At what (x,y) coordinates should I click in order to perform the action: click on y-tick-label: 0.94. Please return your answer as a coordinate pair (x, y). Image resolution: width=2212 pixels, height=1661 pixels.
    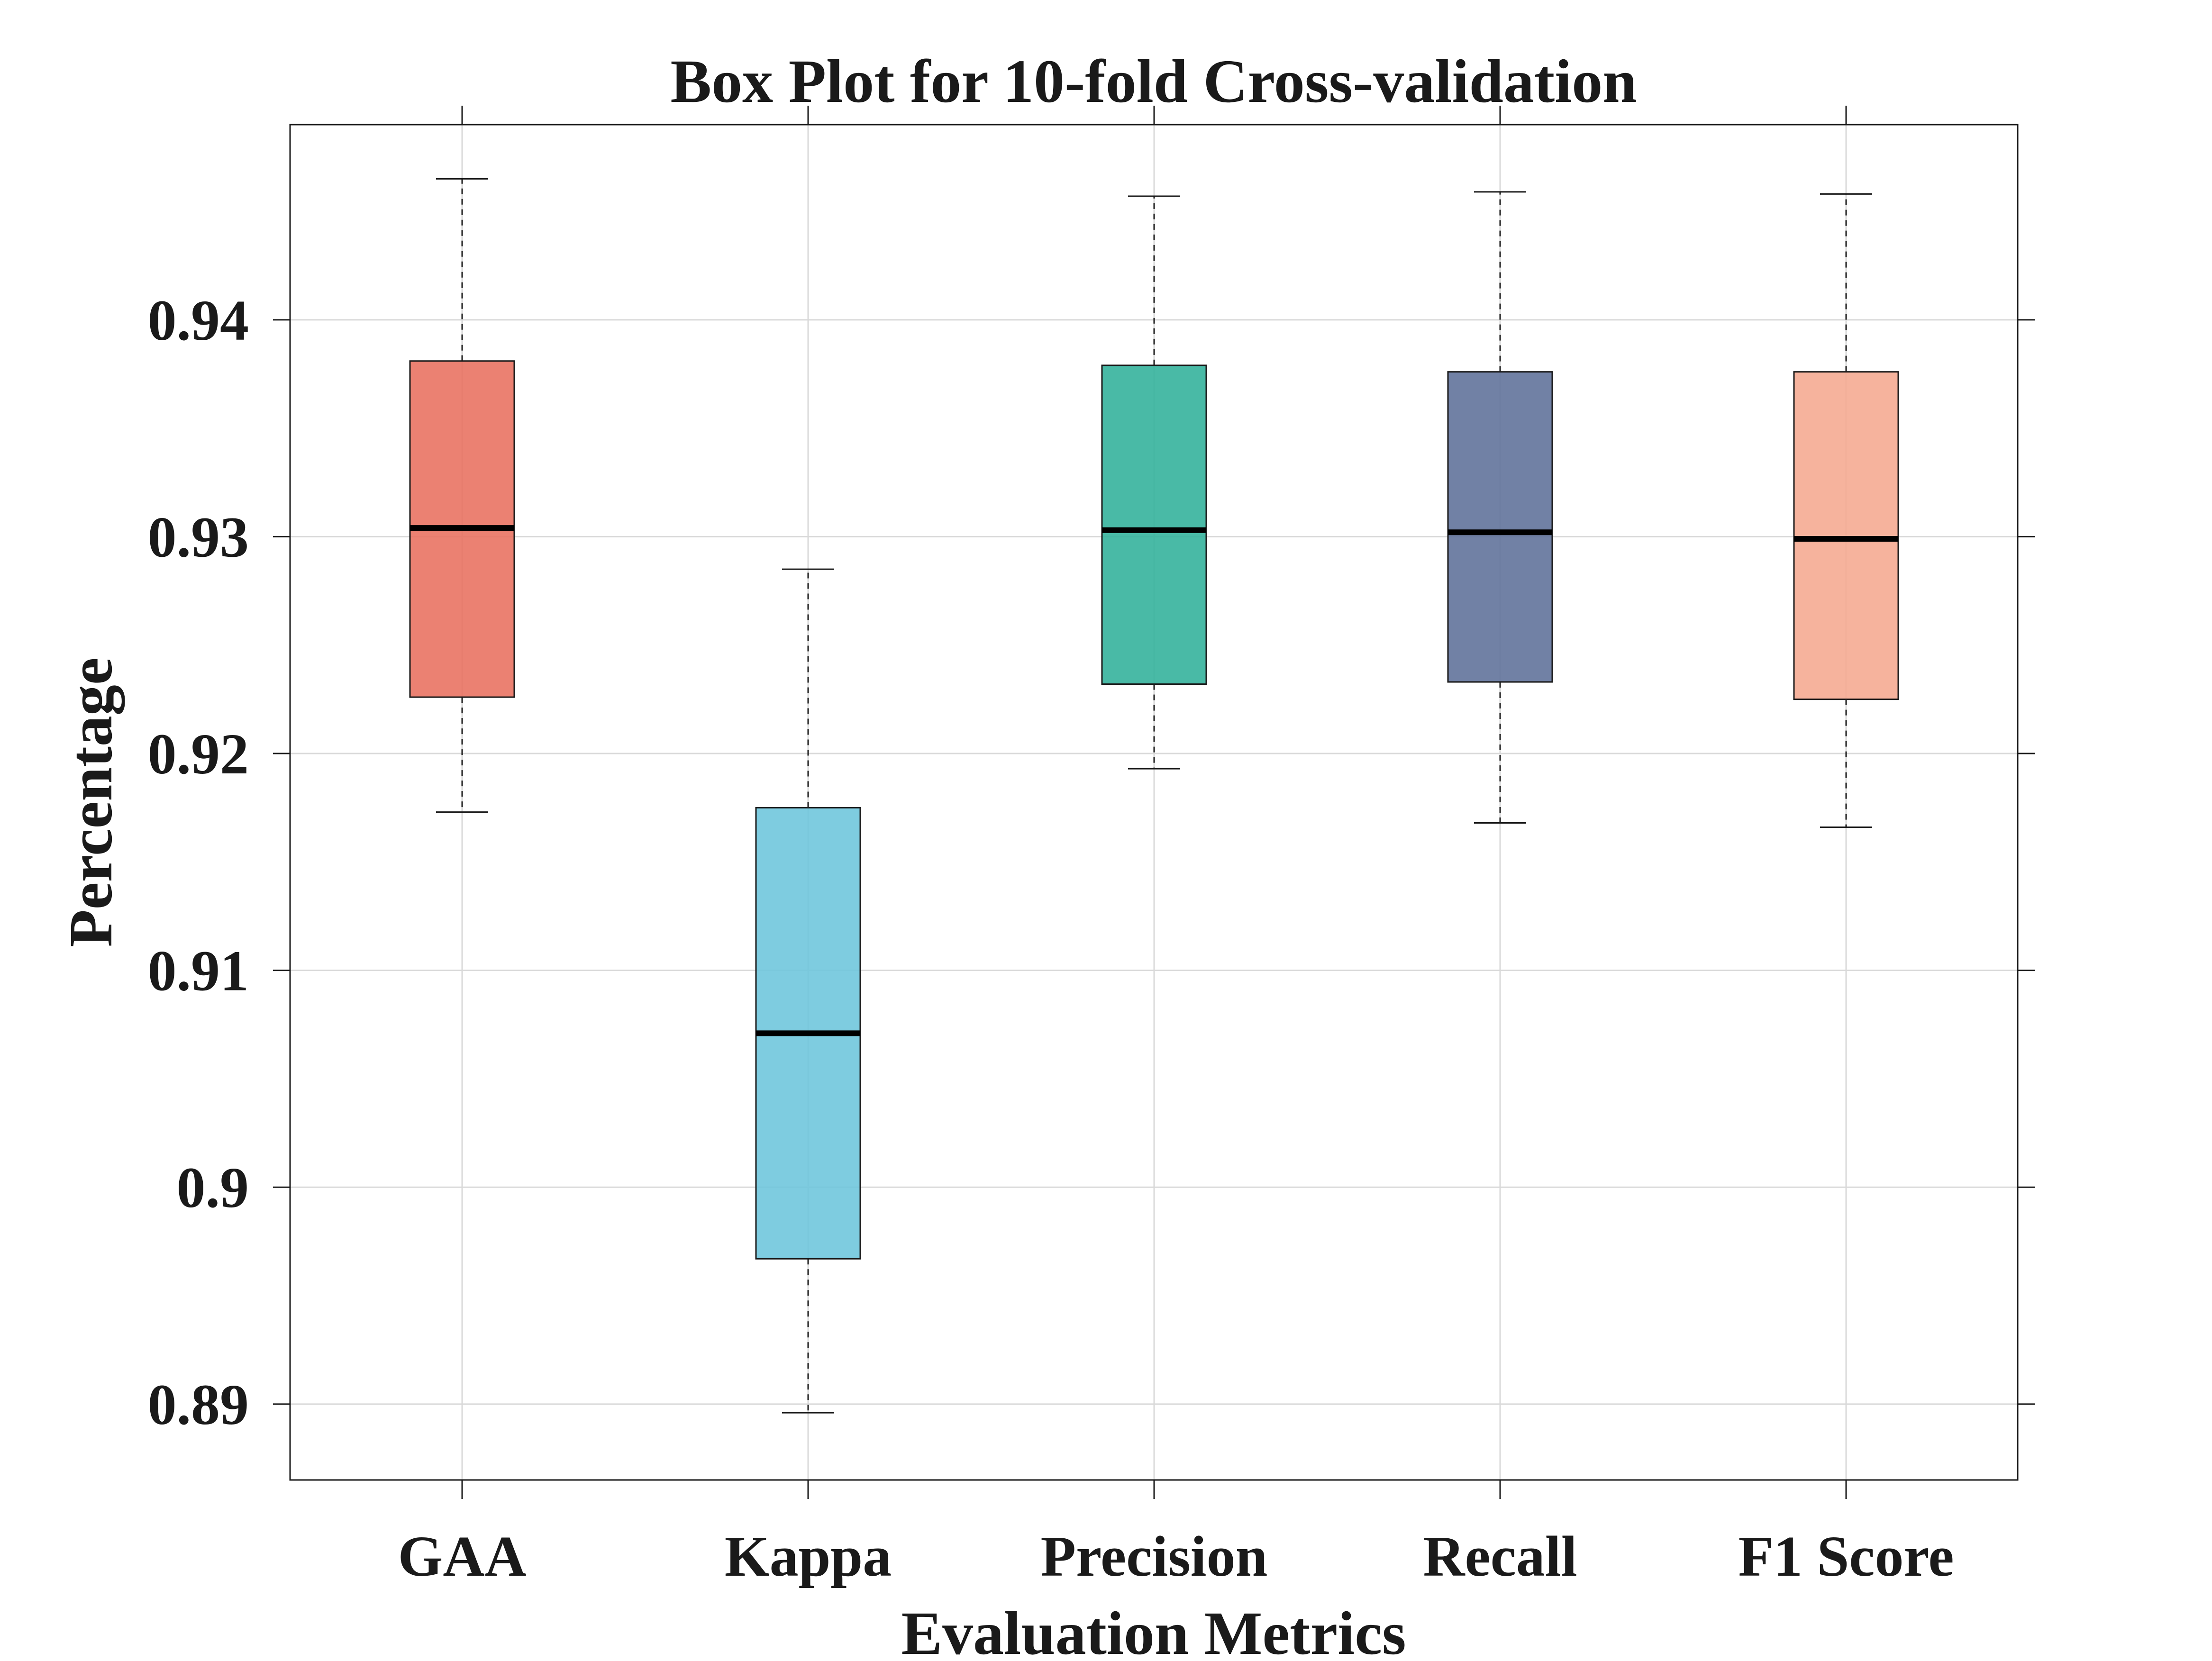
    Looking at the image, I should click on (198, 321).